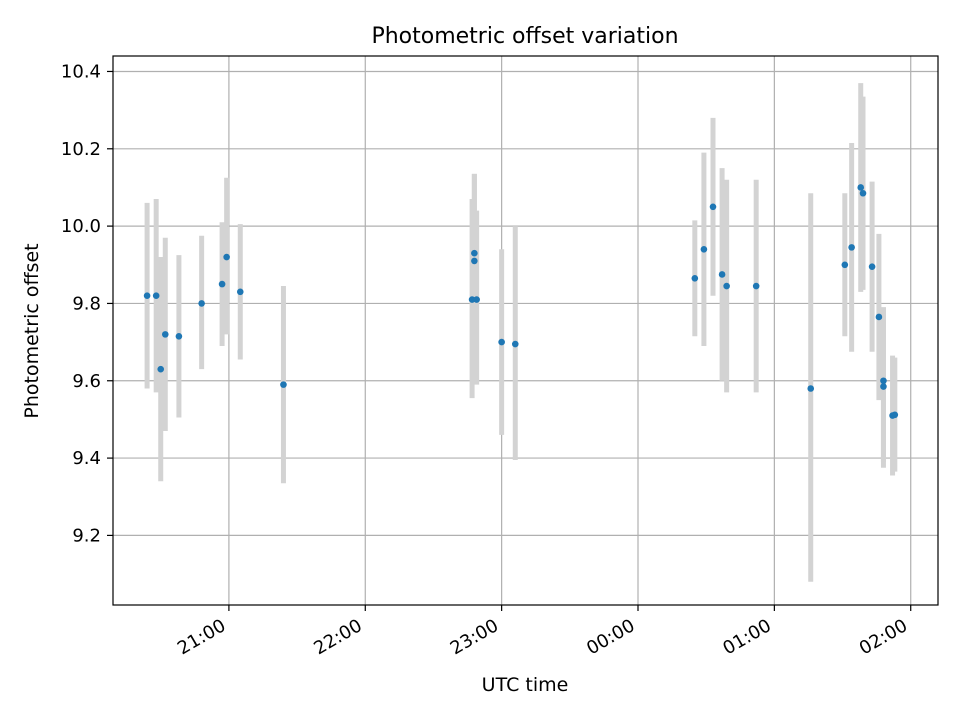 This screenshot has height=720, width=960. I want to click on y-tick-label: 9.8, so click(86, 303).